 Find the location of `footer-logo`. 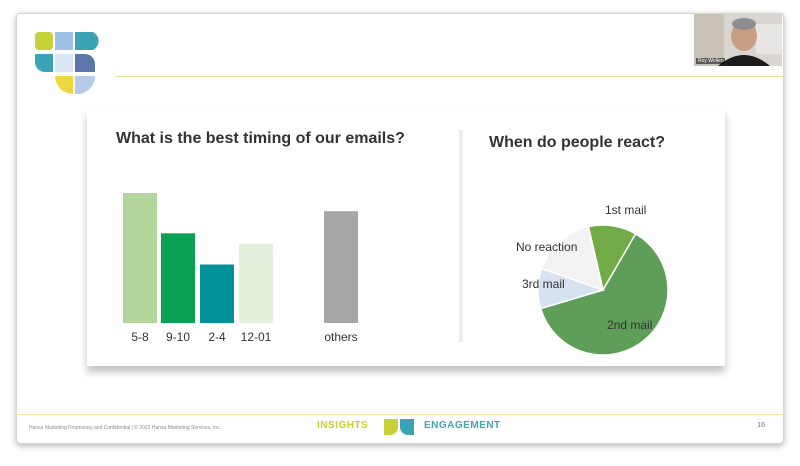

footer-logo is located at coordinates (399, 427).